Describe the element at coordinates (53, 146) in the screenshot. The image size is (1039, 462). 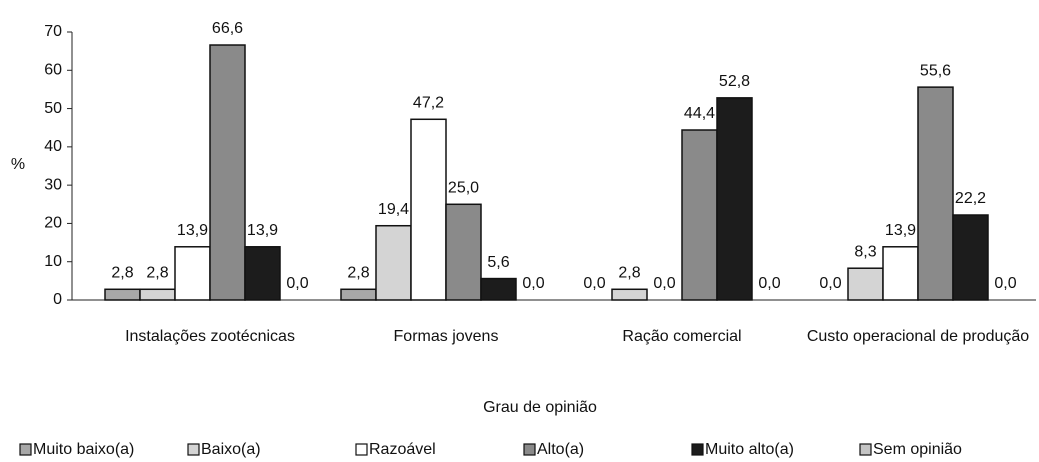
I see `y-tick-label: 40` at that location.